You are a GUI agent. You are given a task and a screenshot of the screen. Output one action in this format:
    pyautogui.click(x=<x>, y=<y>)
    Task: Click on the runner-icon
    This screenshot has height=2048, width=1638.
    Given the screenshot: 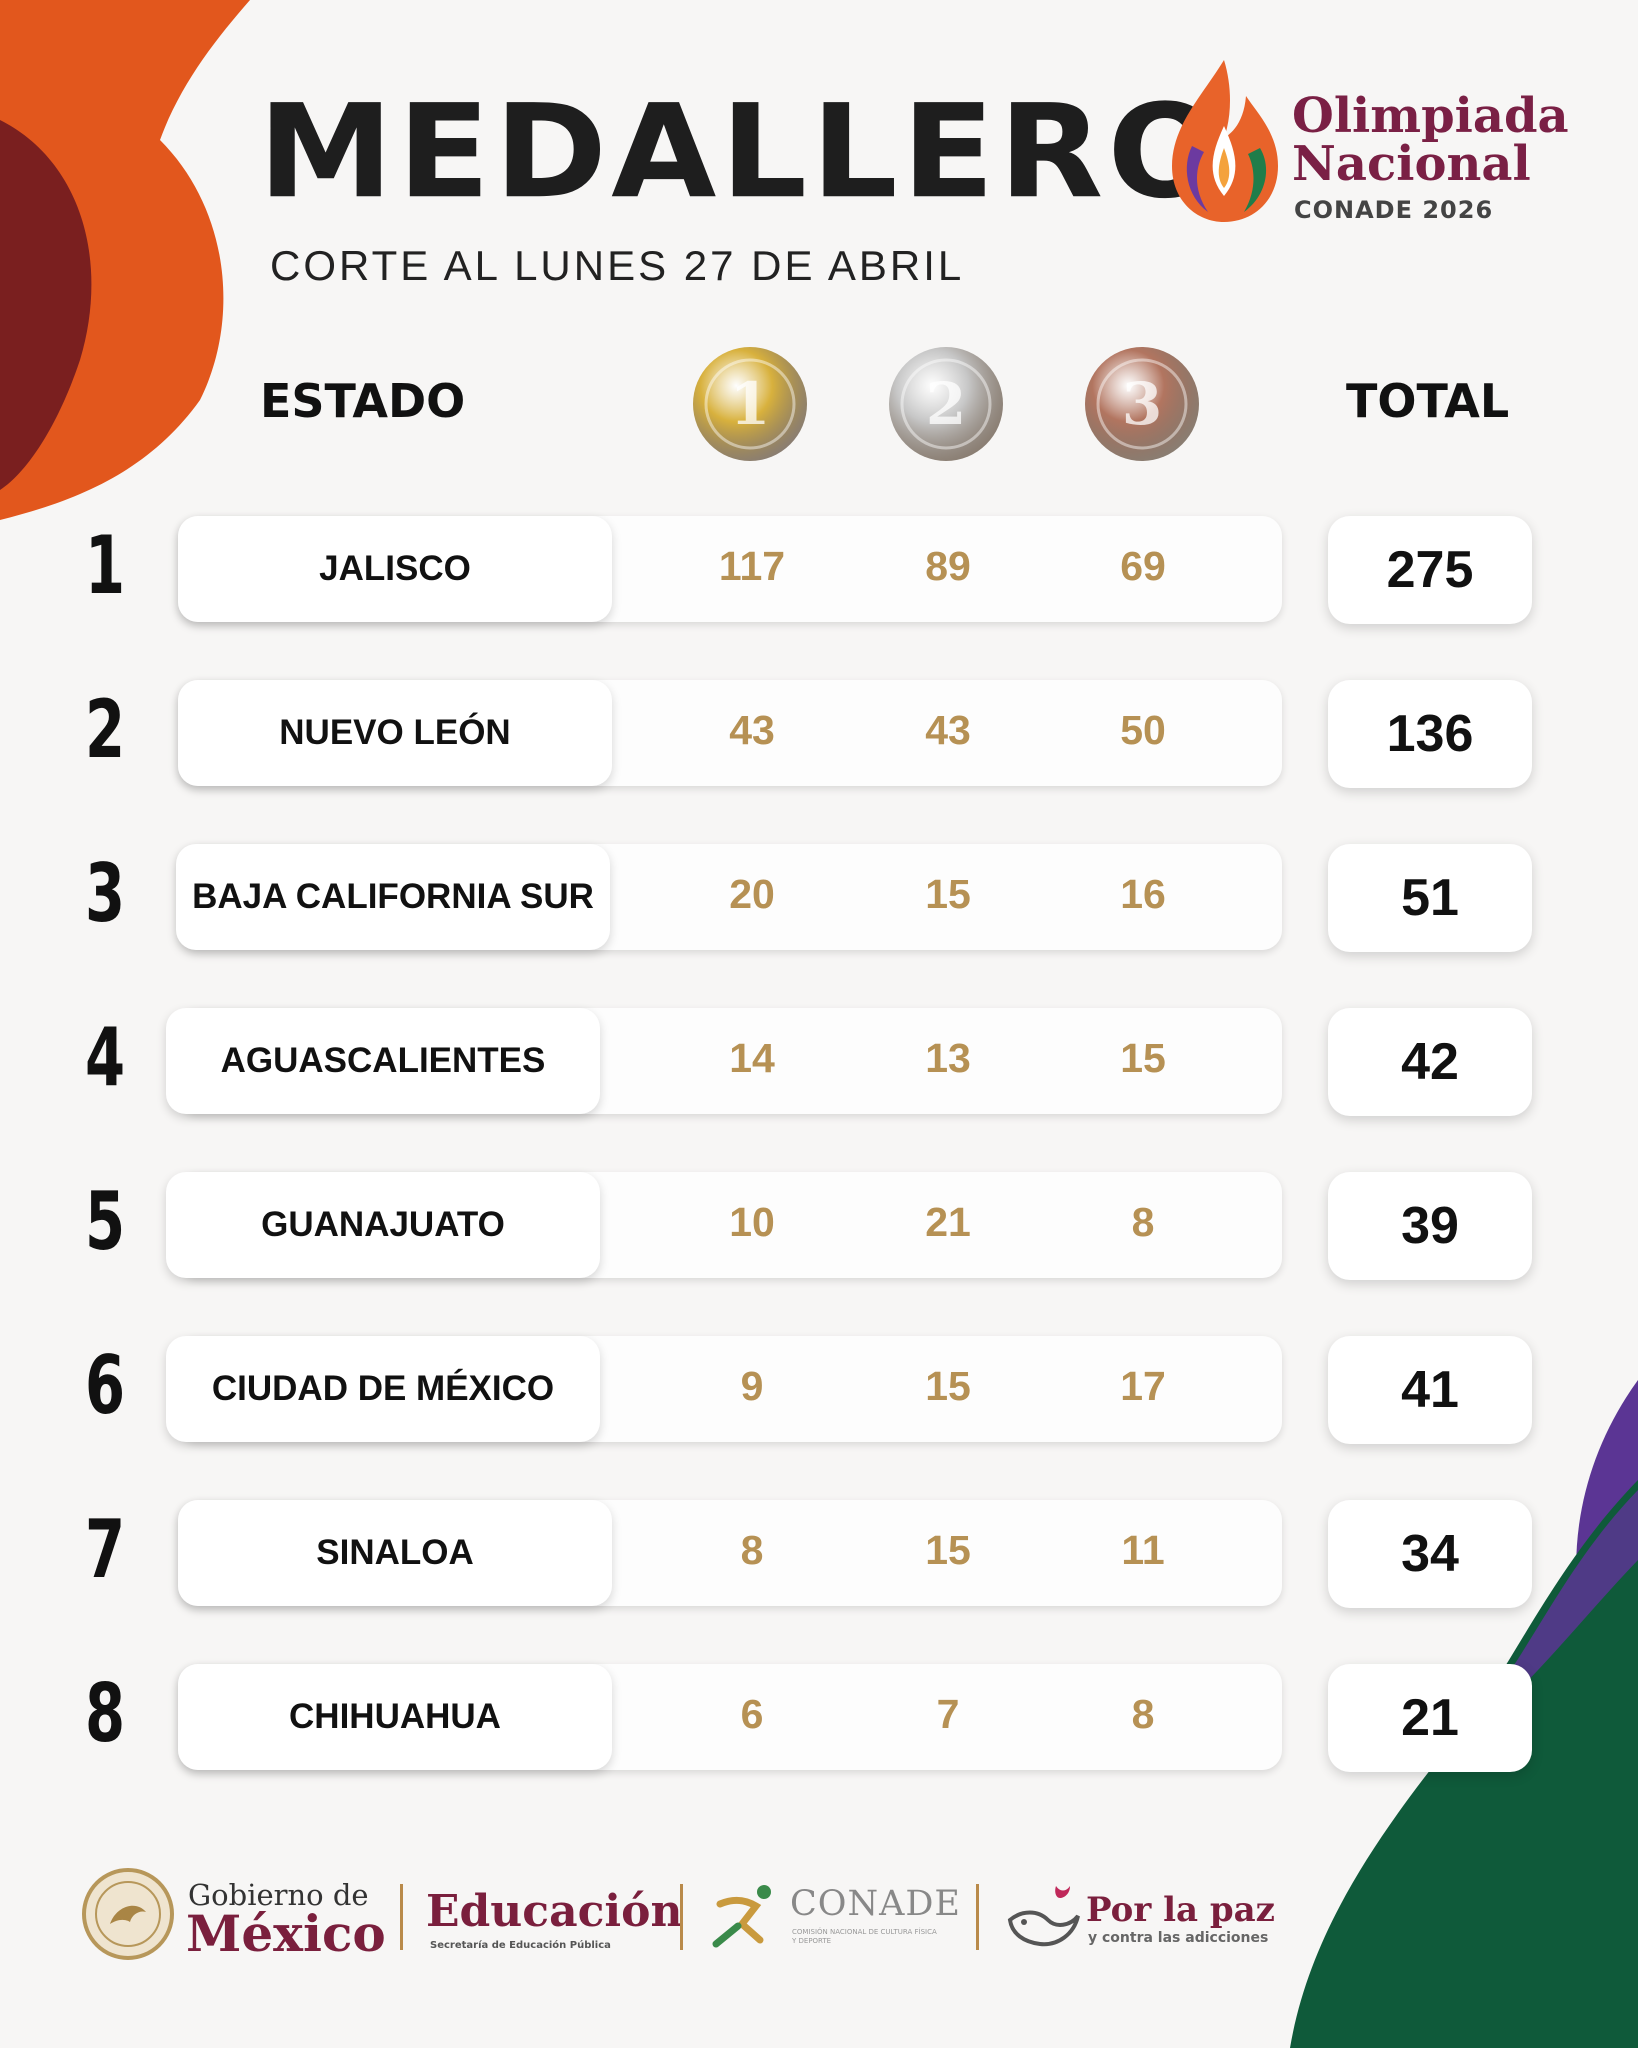 What is the action you would take?
    pyautogui.click(x=741, y=1916)
    